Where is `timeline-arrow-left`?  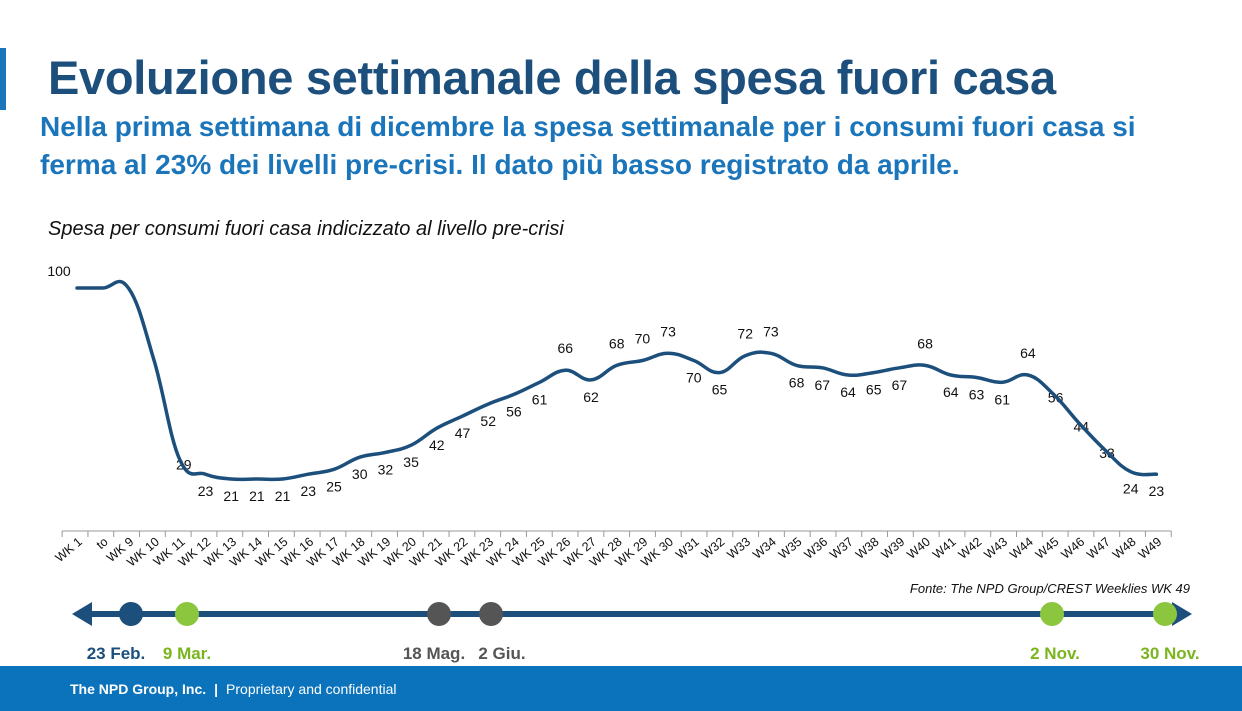 timeline-arrow-left is located at coordinates (82, 614).